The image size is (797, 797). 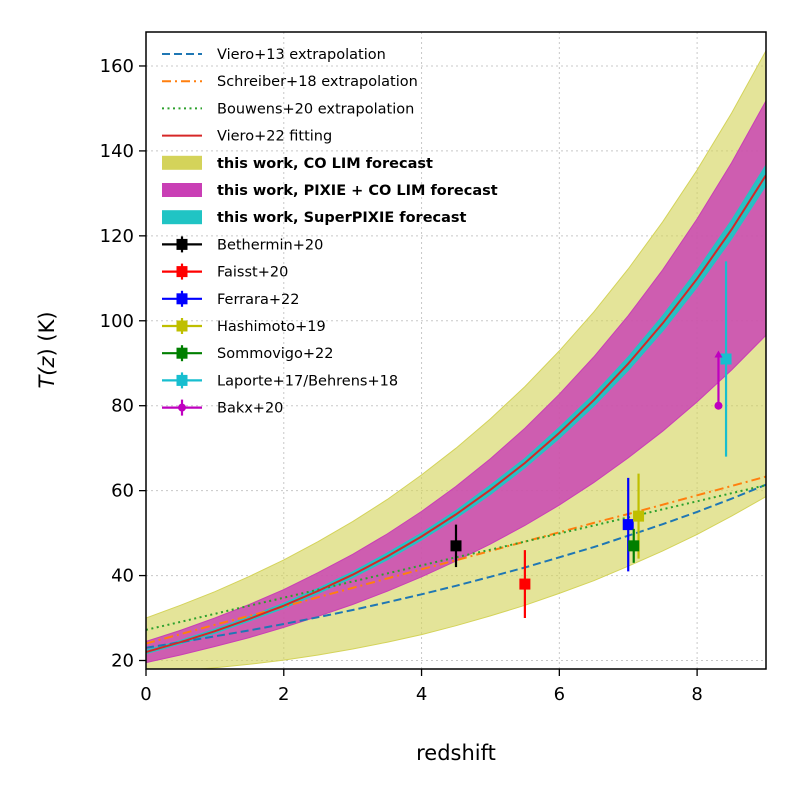 I want to click on x-tick-label: 6, so click(x=559, y=694).